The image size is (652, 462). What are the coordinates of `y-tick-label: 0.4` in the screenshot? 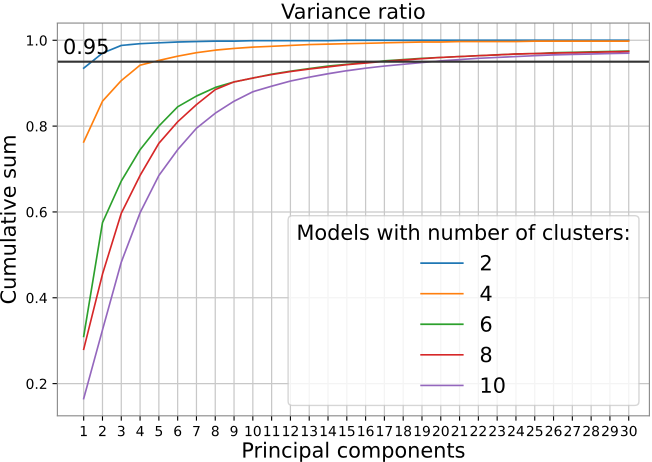 It's located at (36, 298).